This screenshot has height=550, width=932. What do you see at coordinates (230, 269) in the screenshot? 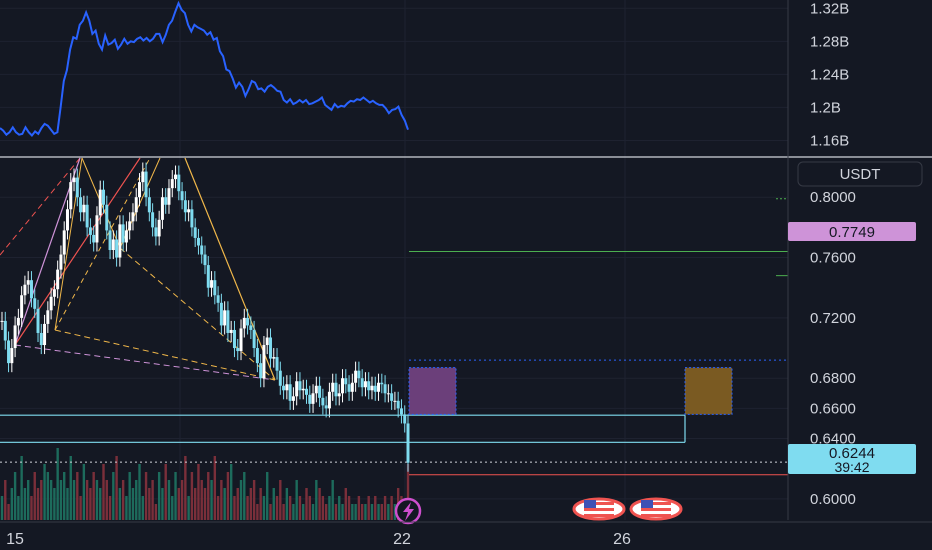
I see `orange-line-d` at bounding box center [230, 269].